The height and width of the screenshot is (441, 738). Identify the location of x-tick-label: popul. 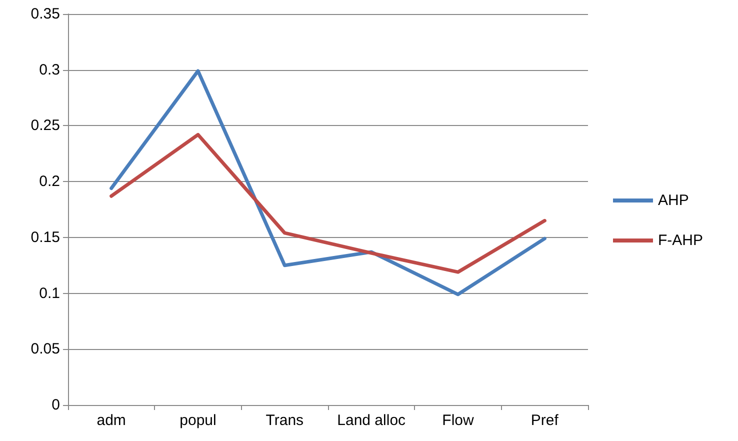
(198, 420).